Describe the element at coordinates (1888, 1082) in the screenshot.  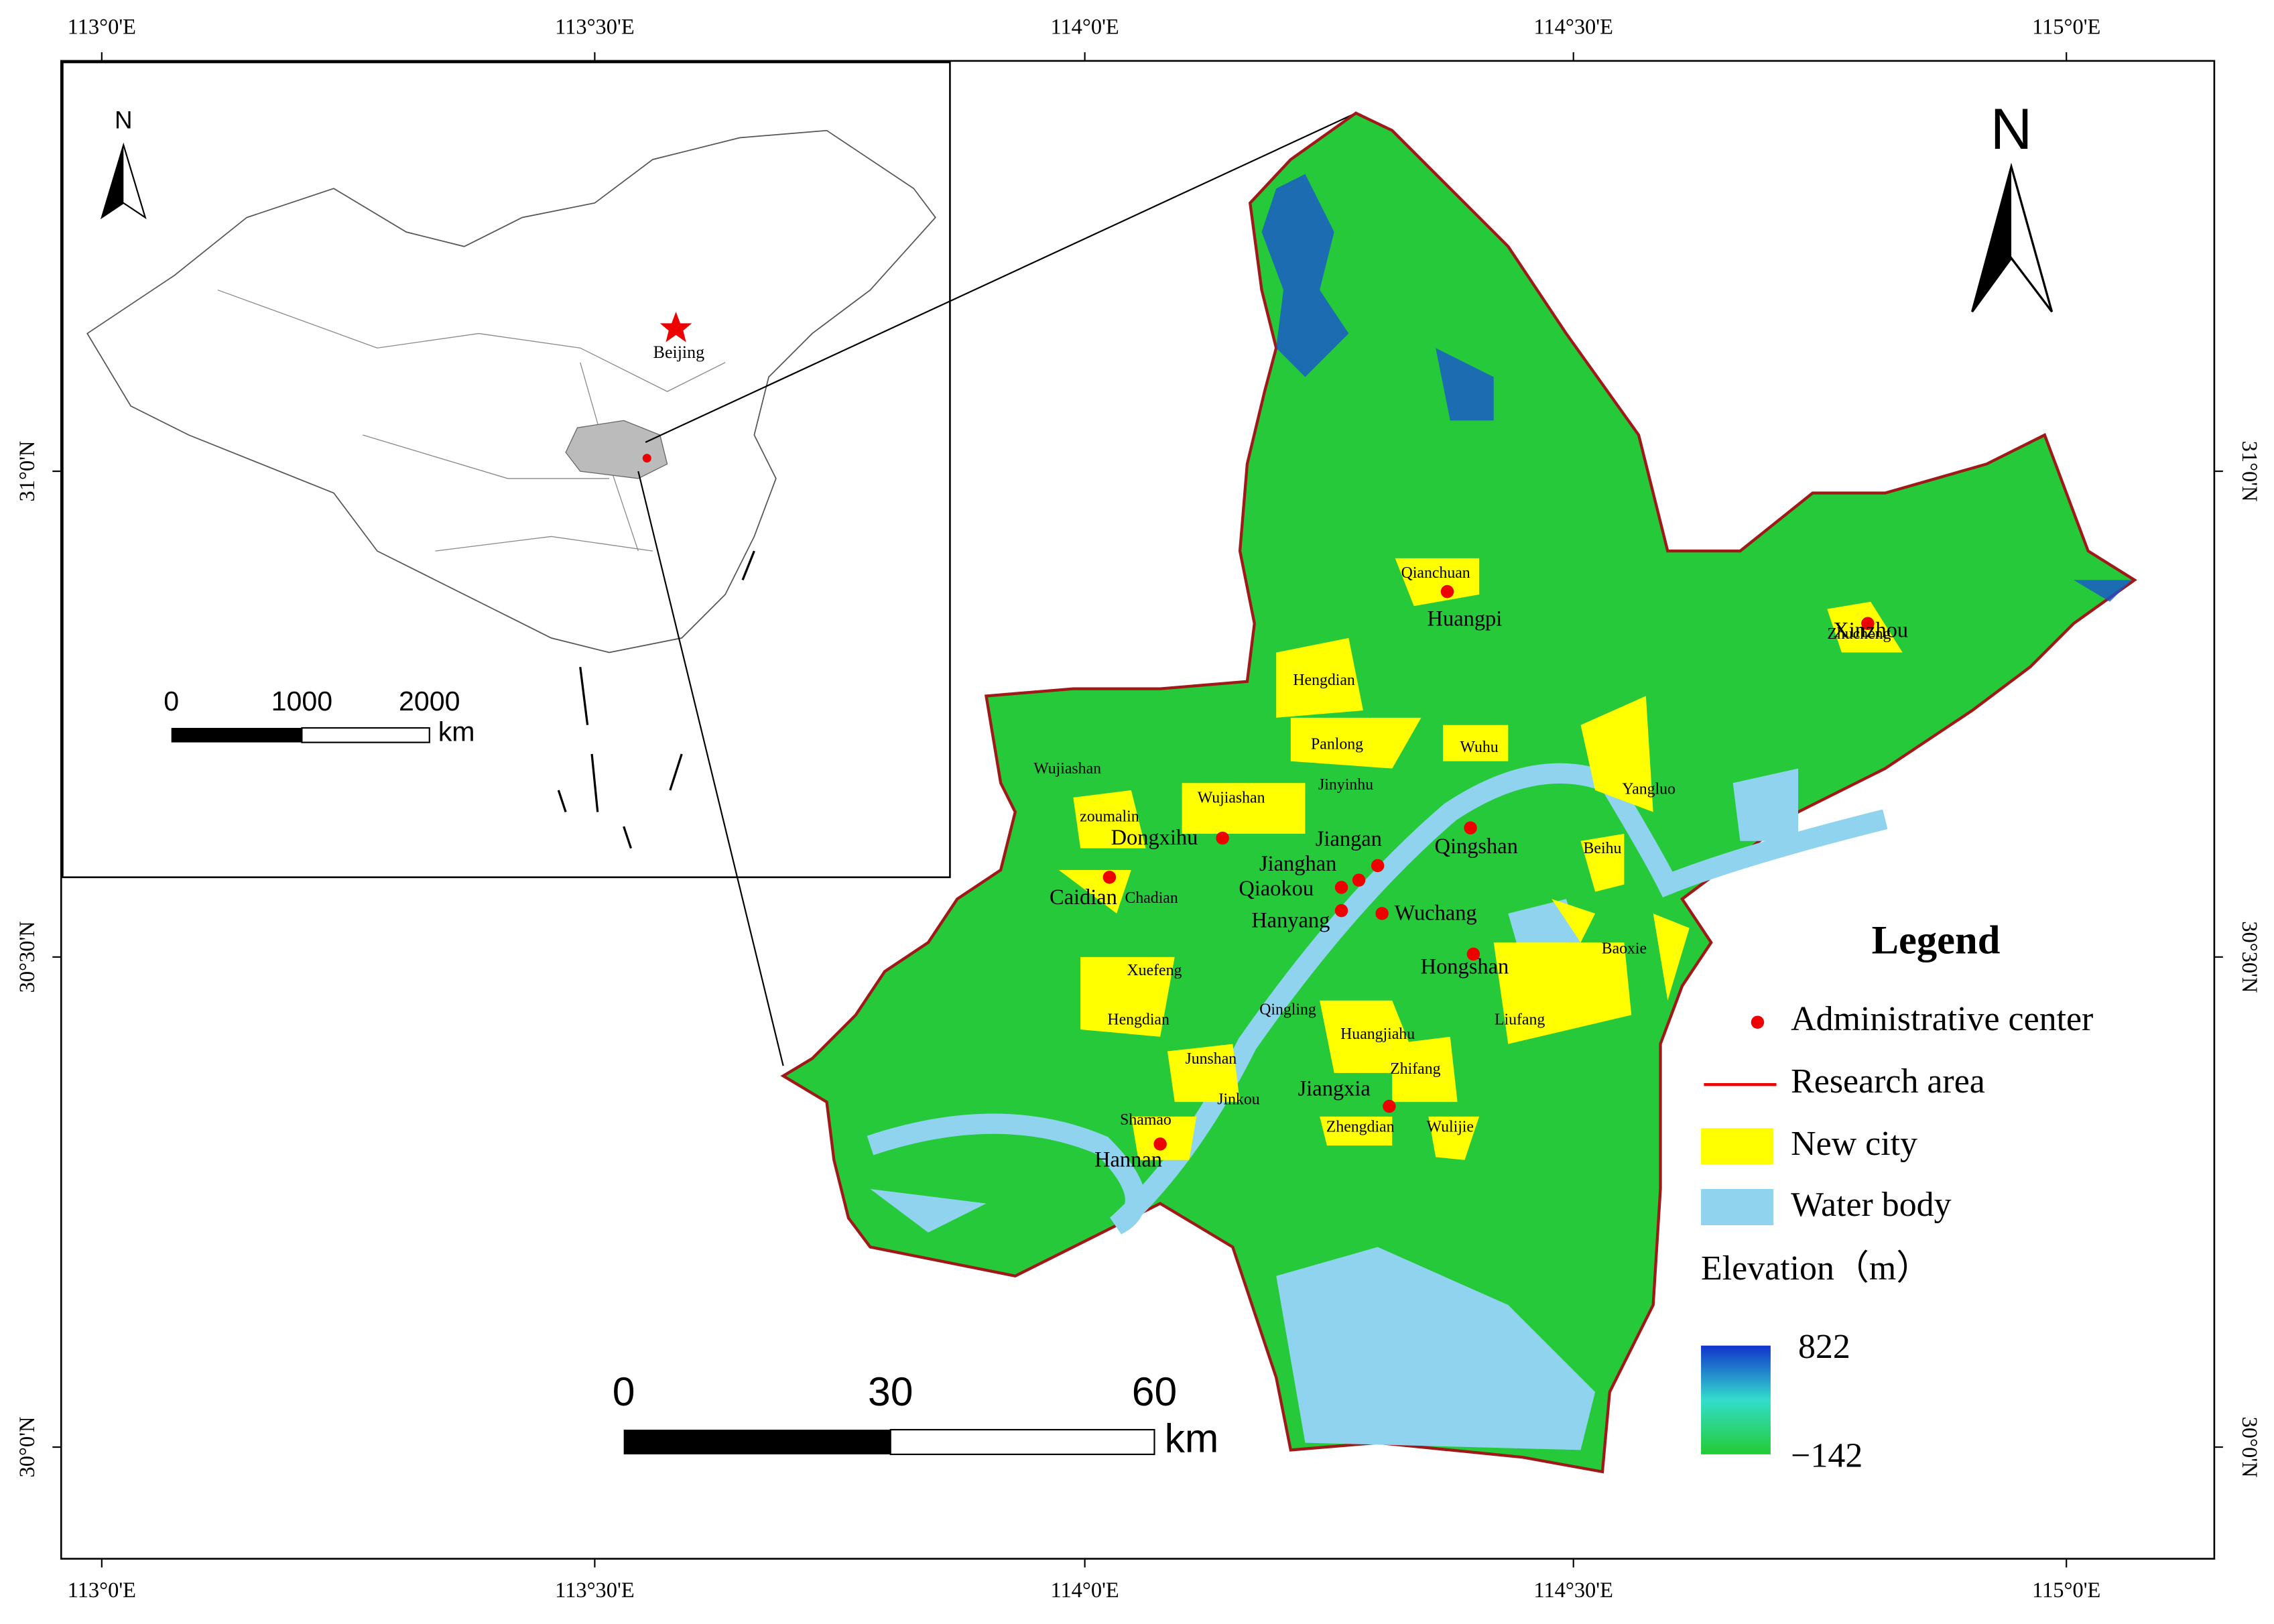
I see `legend-label: Research area` at that location.